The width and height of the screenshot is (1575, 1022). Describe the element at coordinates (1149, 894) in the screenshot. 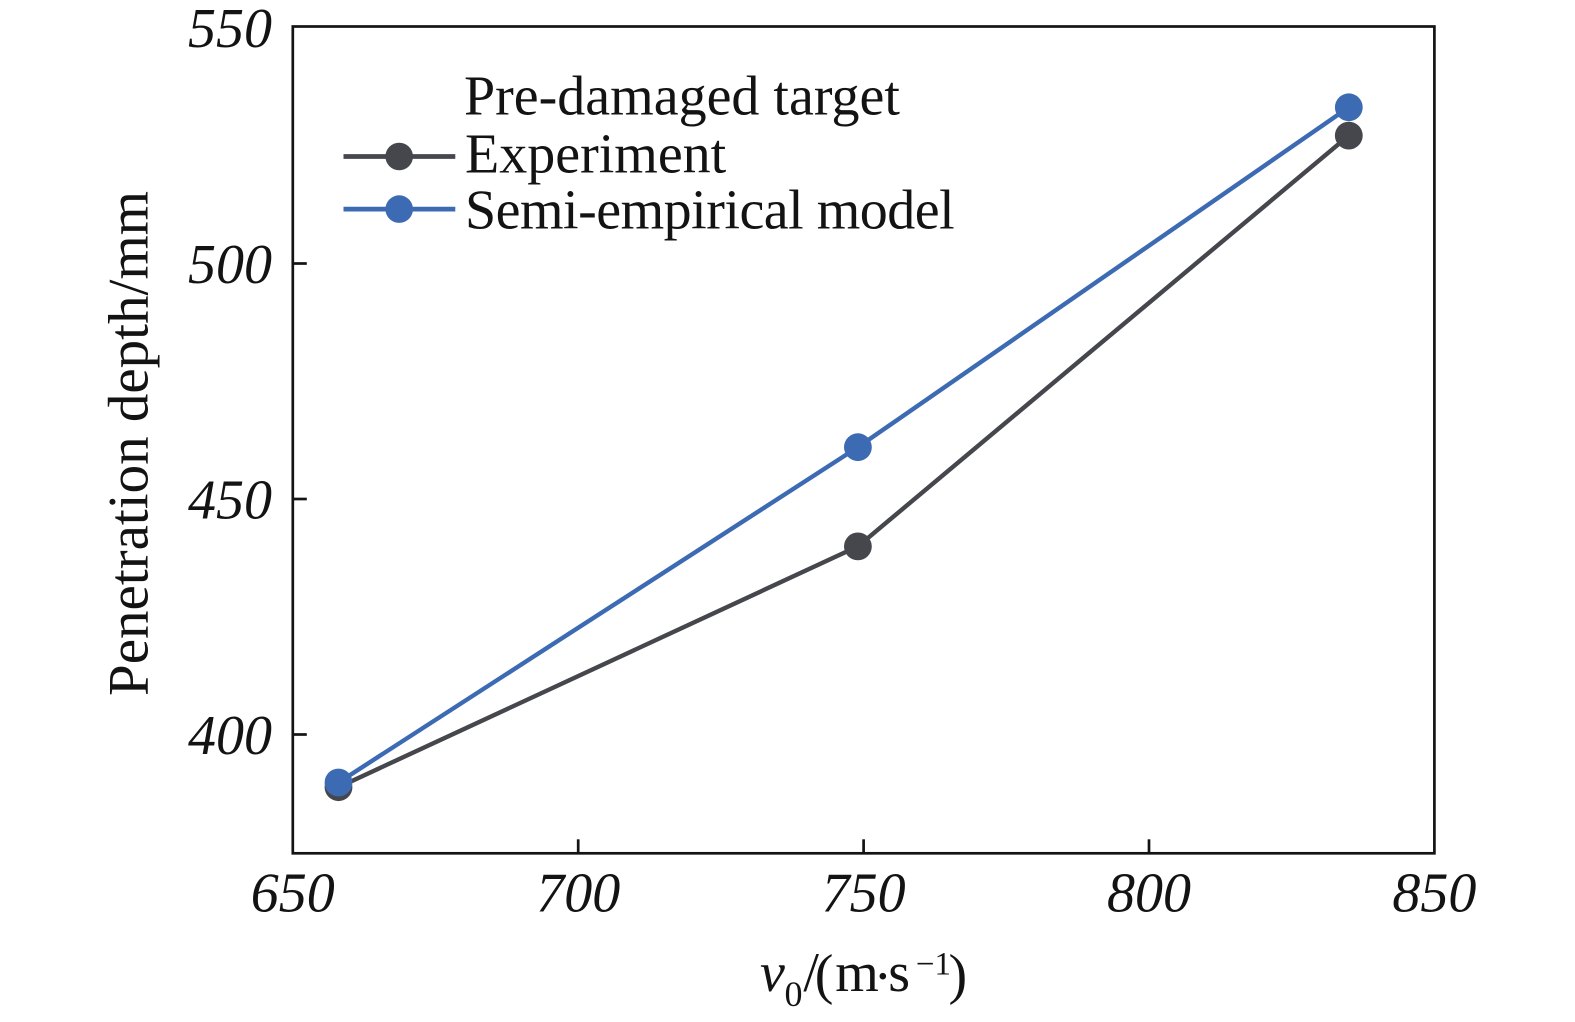

I see `svg-text: 800` at that location.